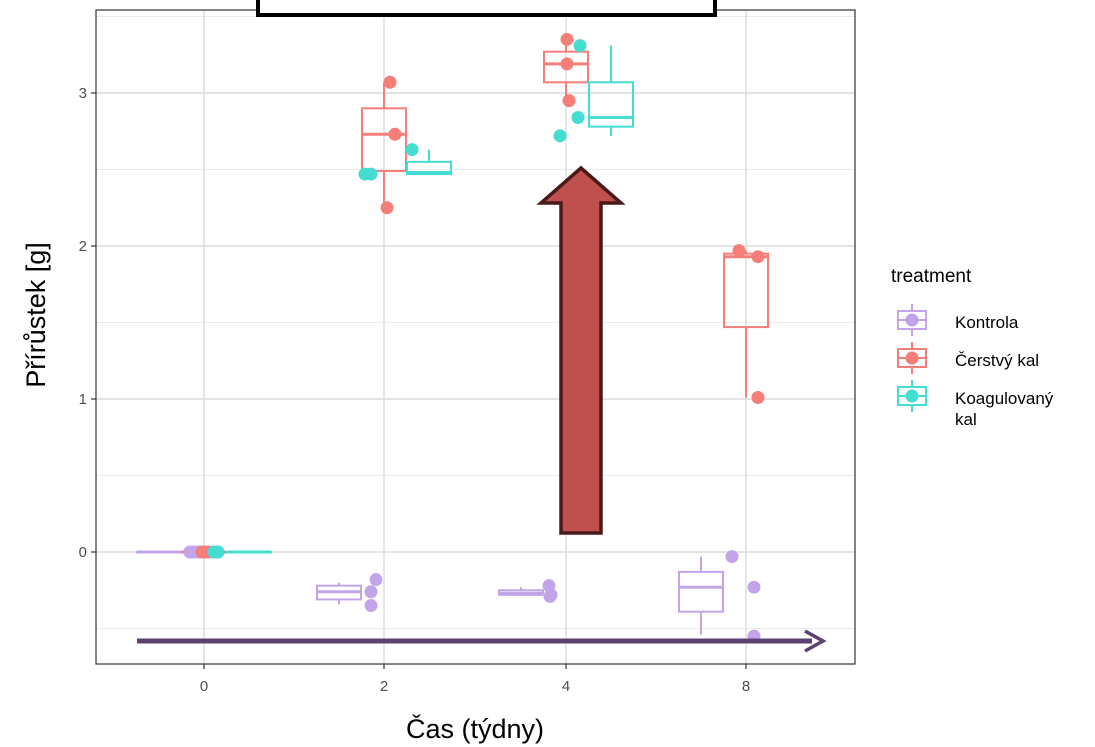 The height and width of the screenshot is (747, 1095). I want to click on y-tick-label: 3, so click(83, 93).